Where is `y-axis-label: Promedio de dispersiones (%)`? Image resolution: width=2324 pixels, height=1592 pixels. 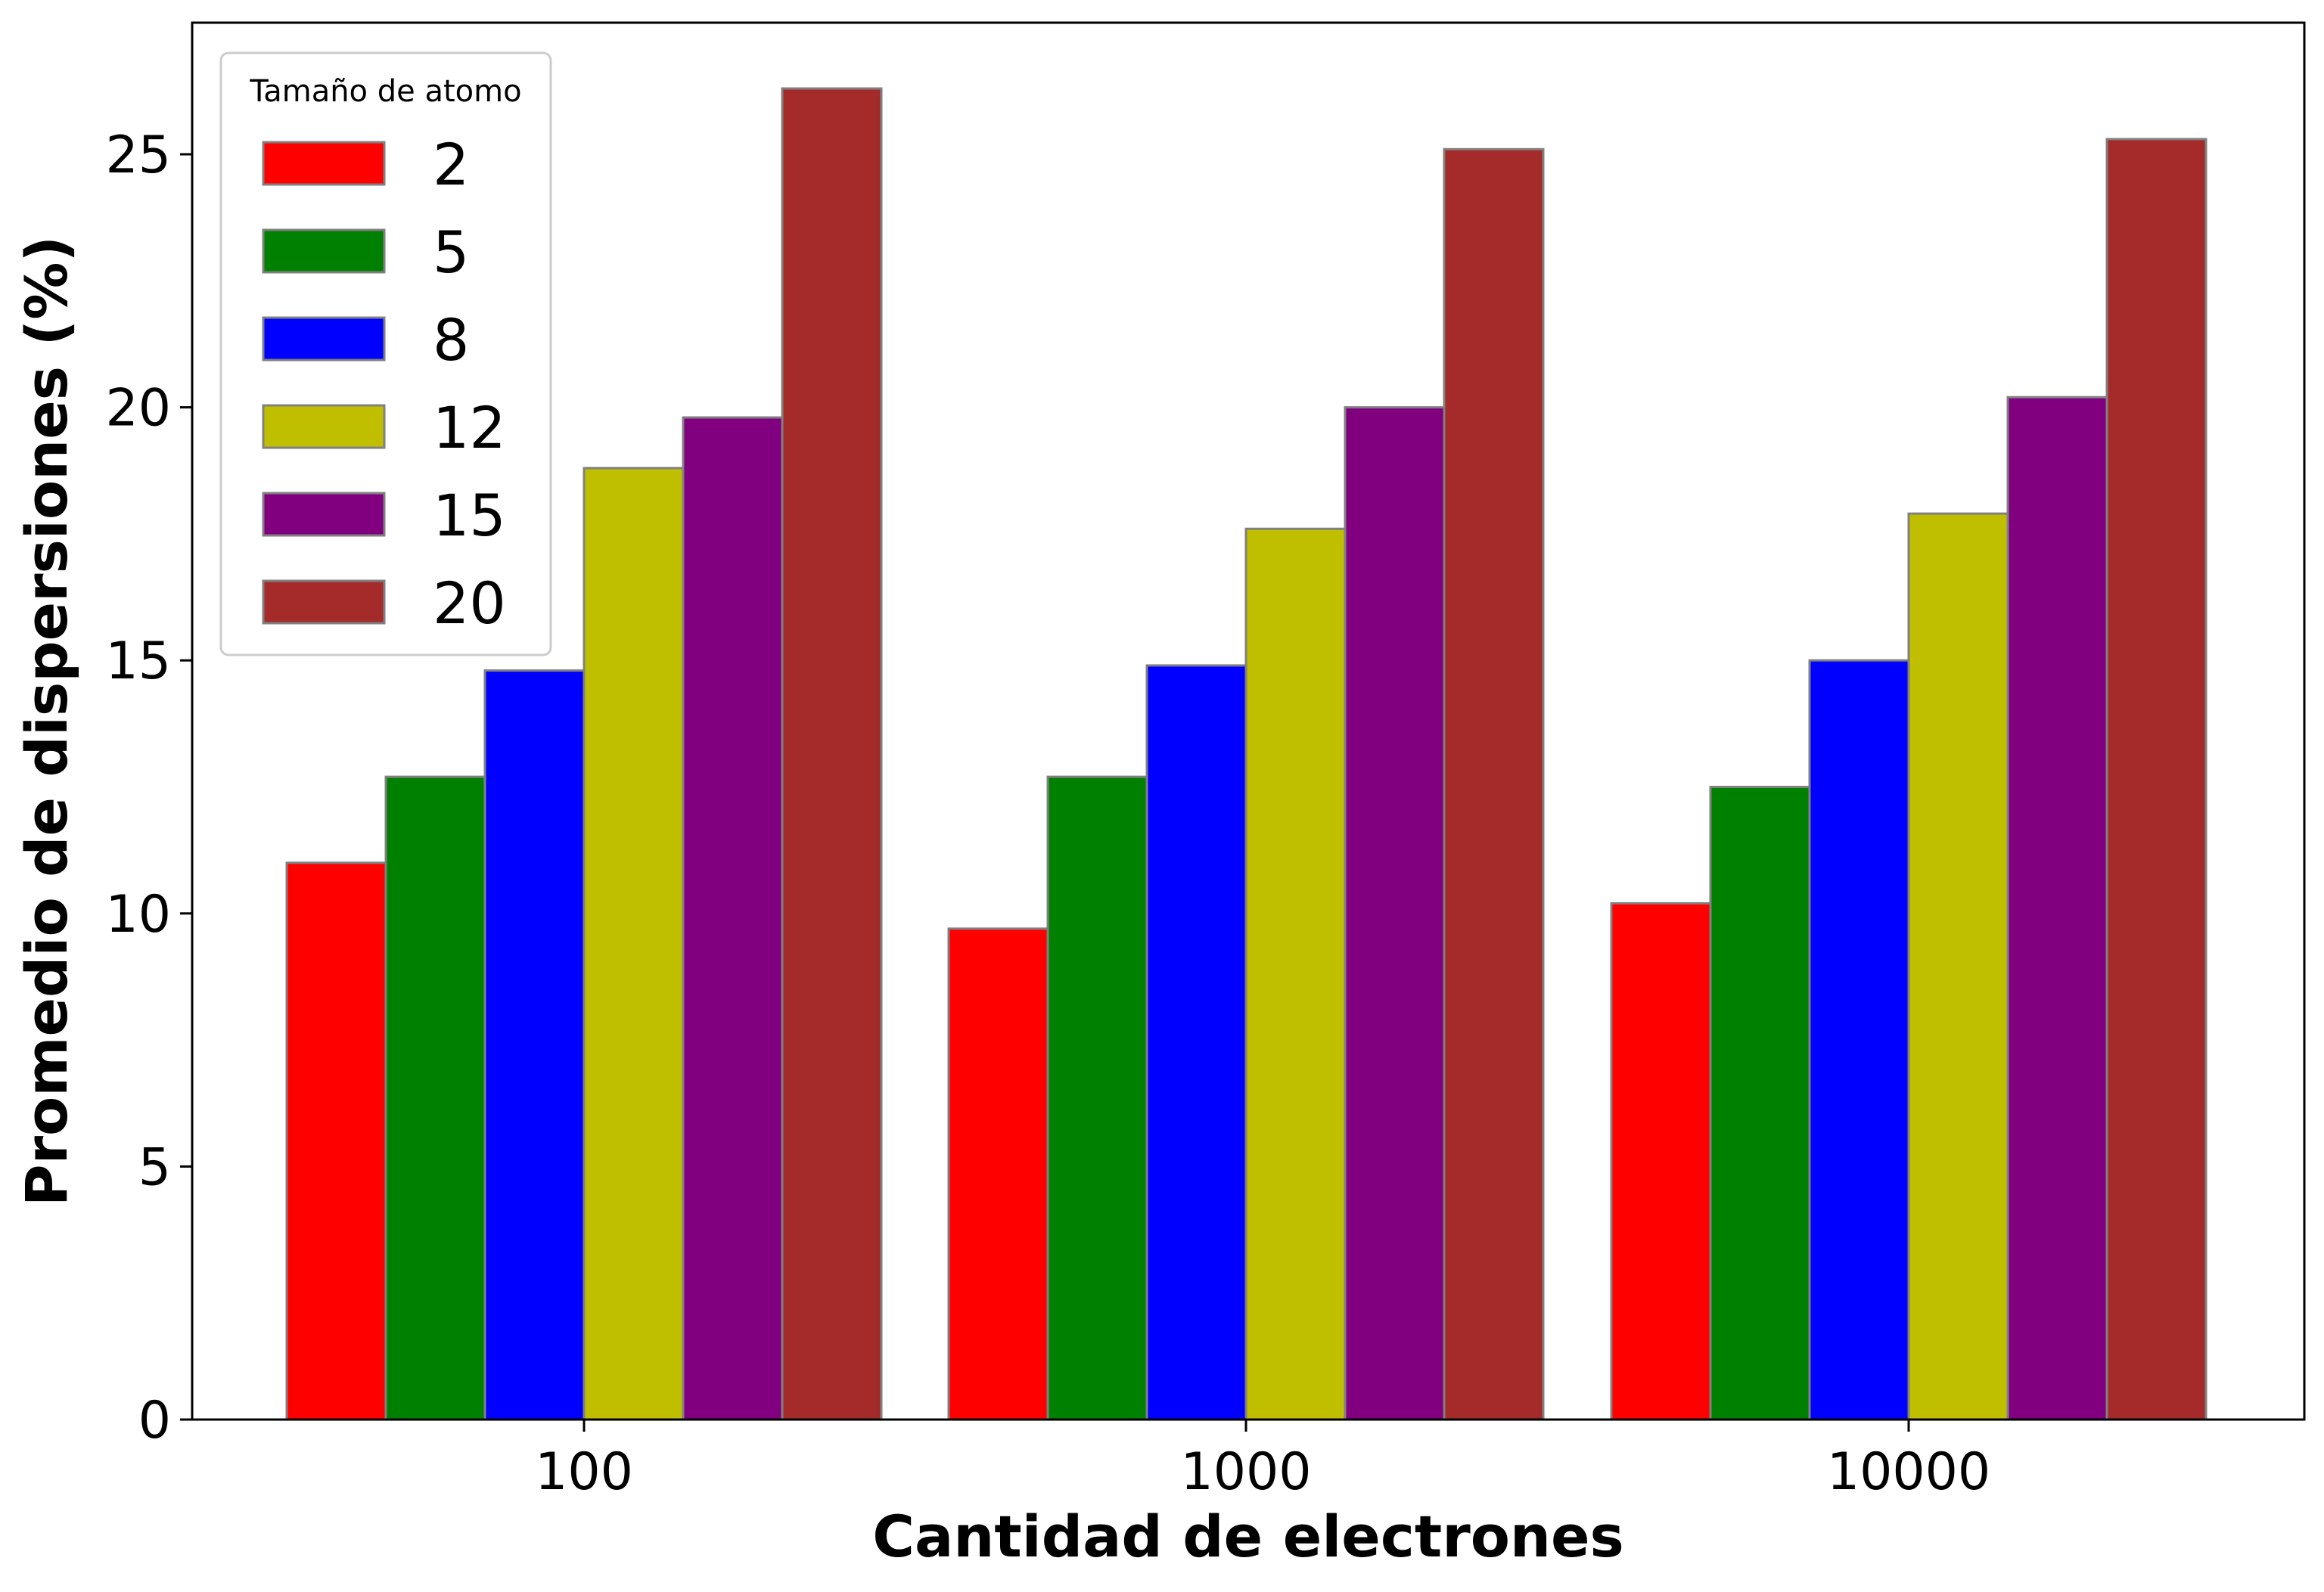
y-axis-label: Promedio de dispersiones (%) is located at coordinates (46, 721).